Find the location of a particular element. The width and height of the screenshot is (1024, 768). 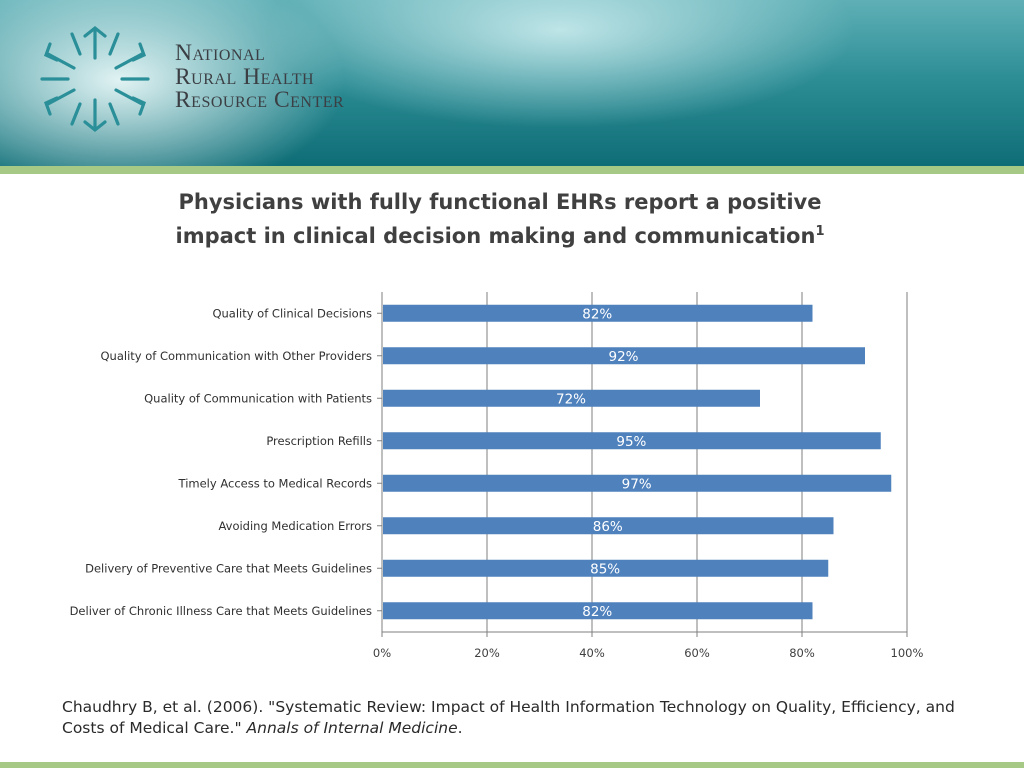

footer-accent-stripe is located at coordinates (512, 765).